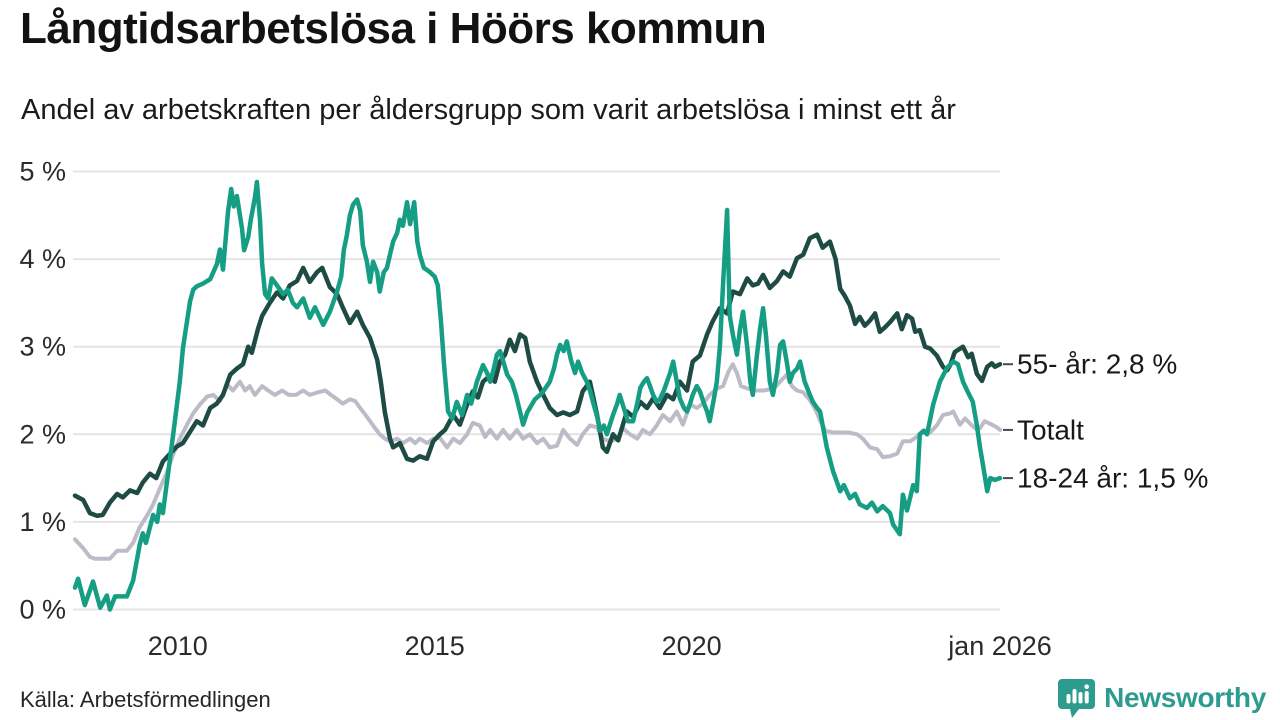 The image size is (1280, 720). I want to click on y-tick-label: 5 %, so click(42, 172).